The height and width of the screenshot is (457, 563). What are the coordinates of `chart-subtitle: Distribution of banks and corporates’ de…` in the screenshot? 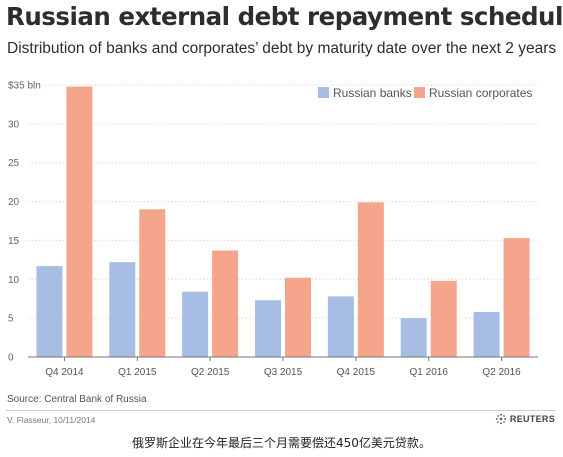 It's located at (282, 48).